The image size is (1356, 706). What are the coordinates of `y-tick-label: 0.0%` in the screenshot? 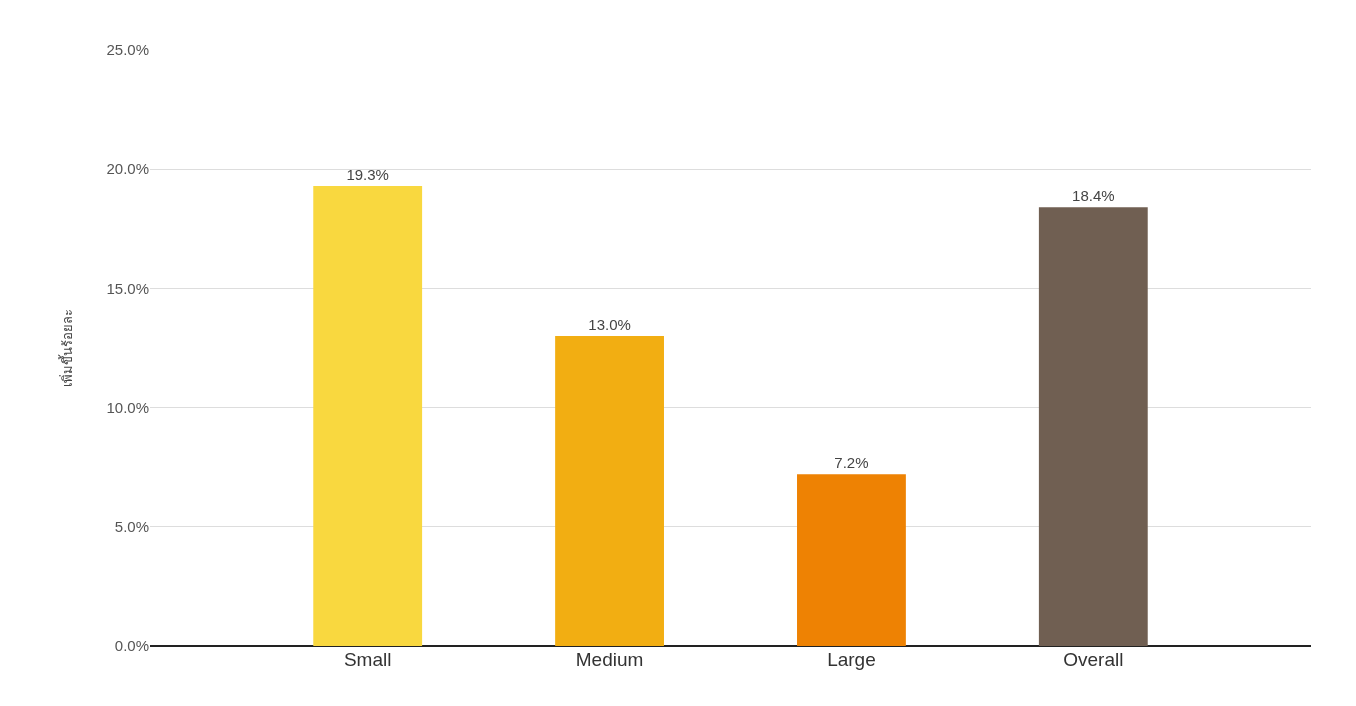 It's located at (131, 646).